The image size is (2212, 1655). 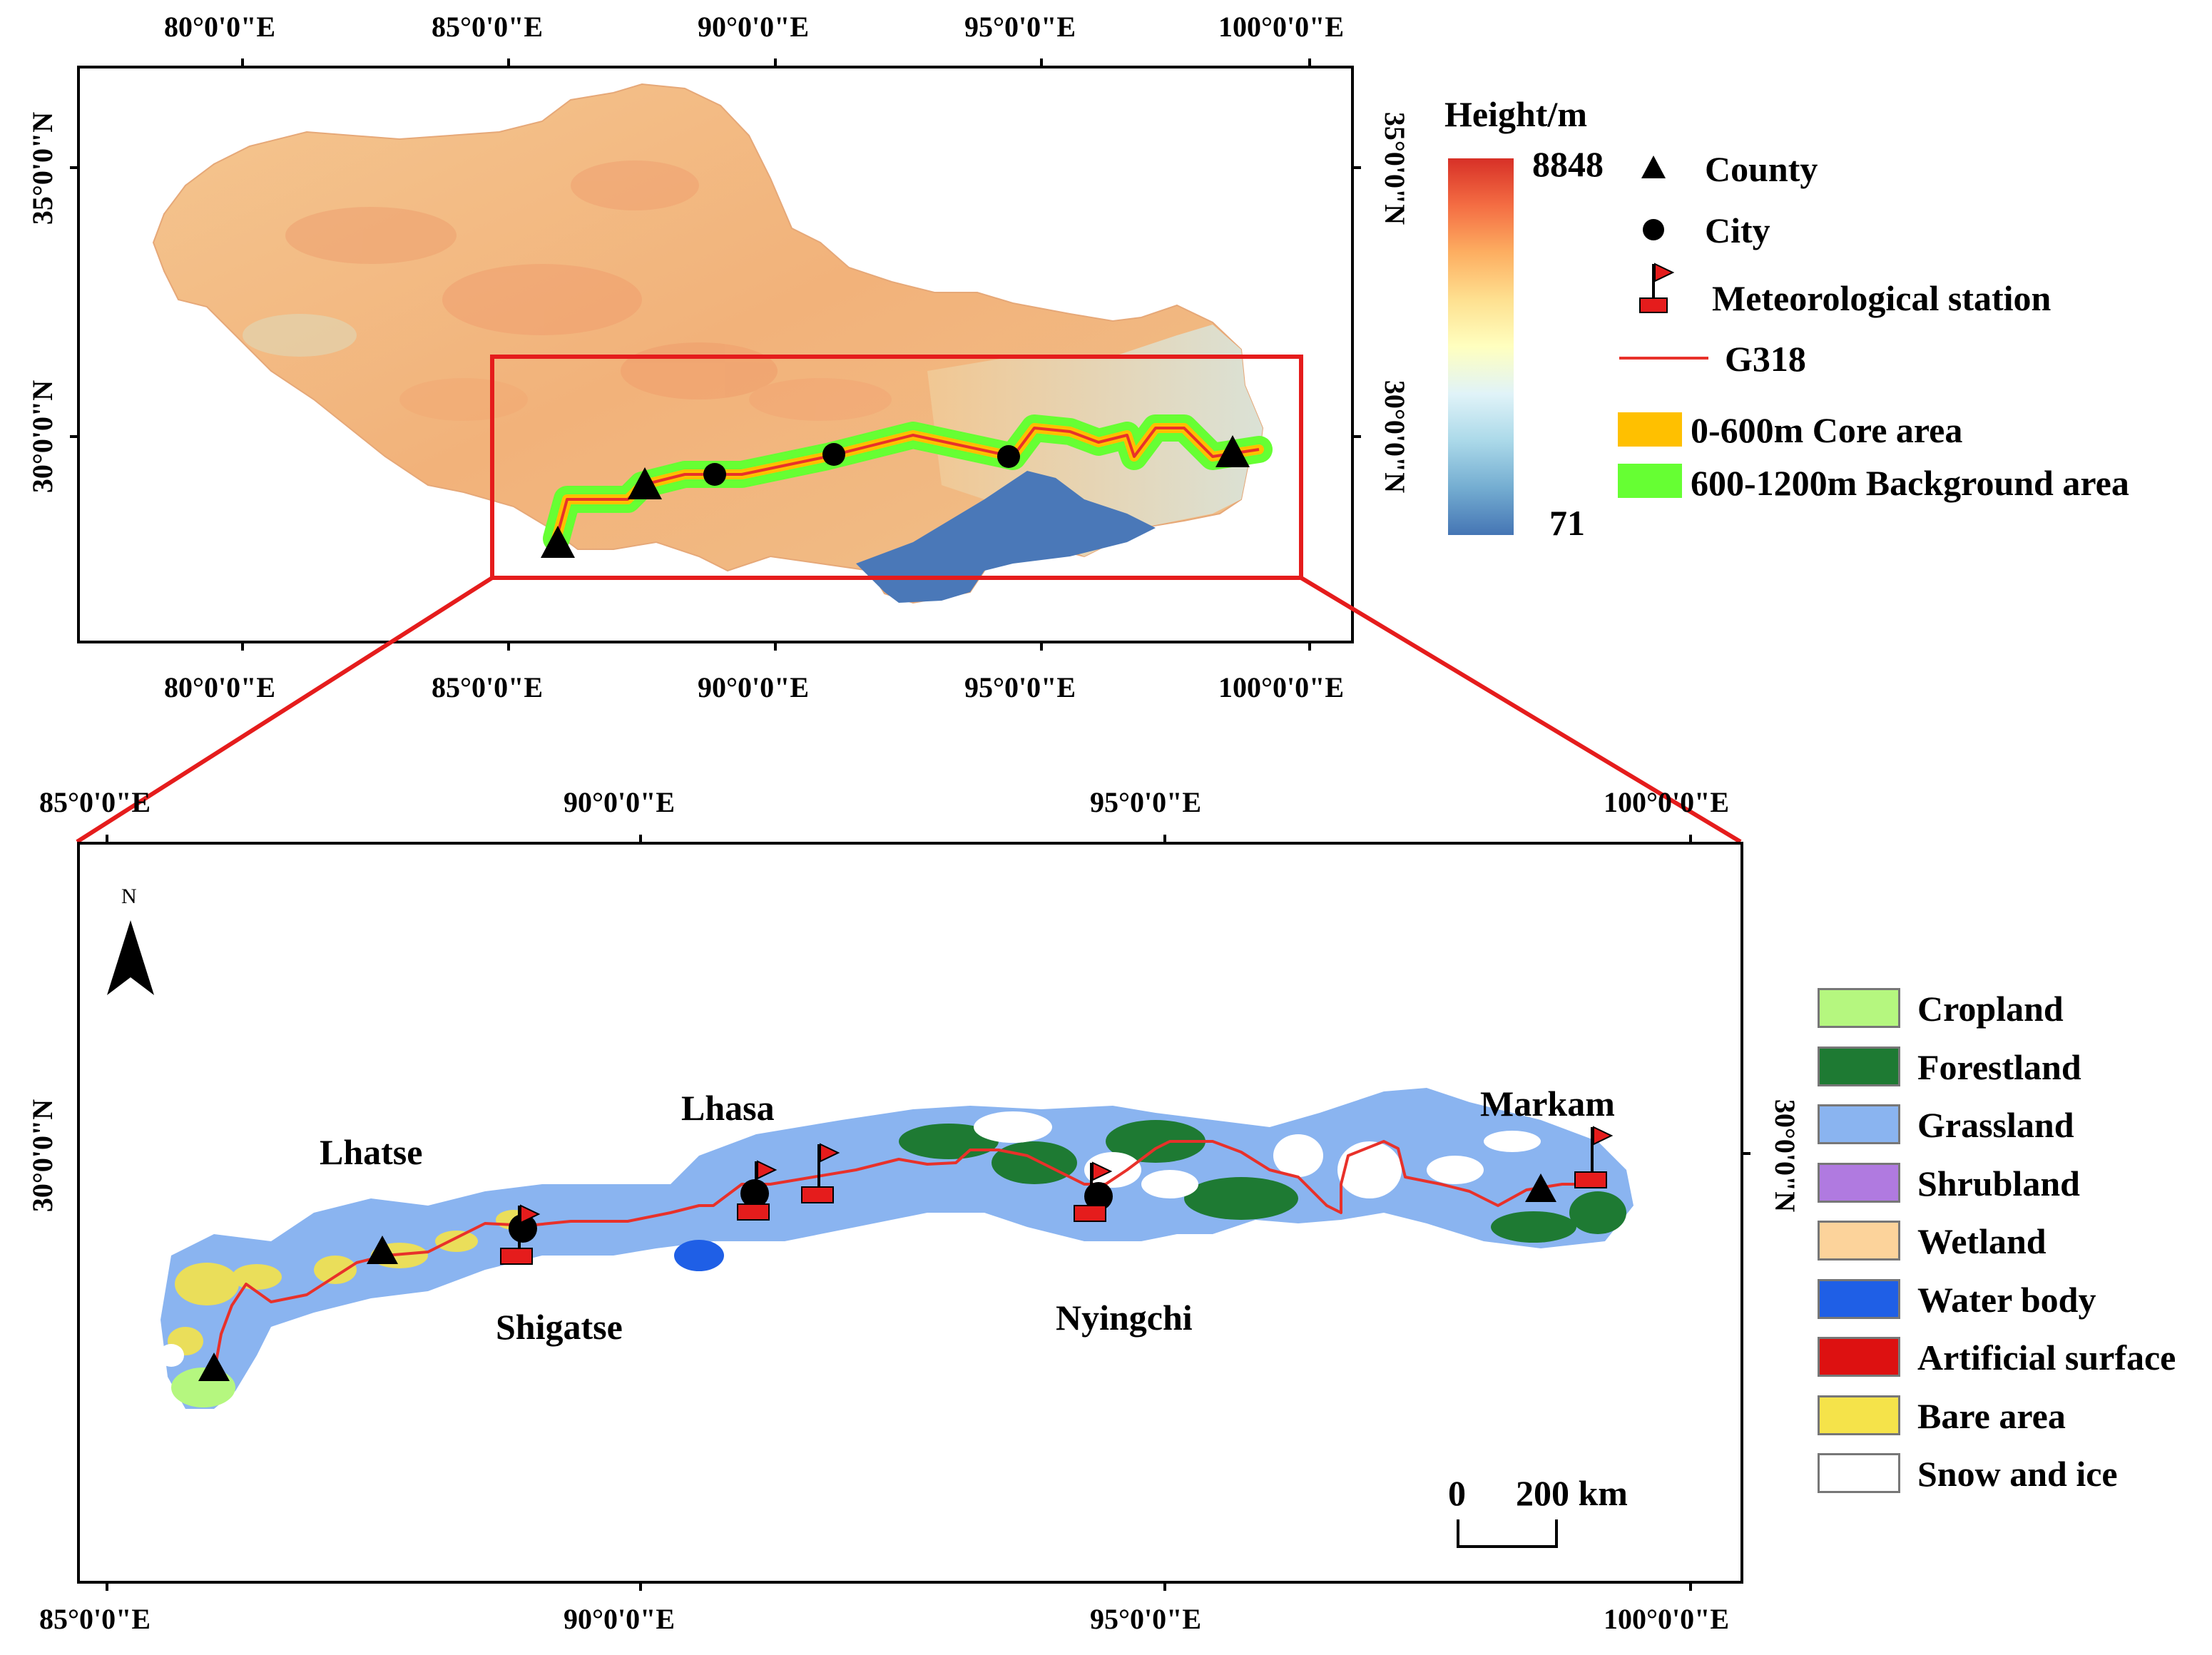 What do you see at coordinates (902, 1257) in the screenshot?
I see `g318-road-detail` at bounding box center [902, 1257].